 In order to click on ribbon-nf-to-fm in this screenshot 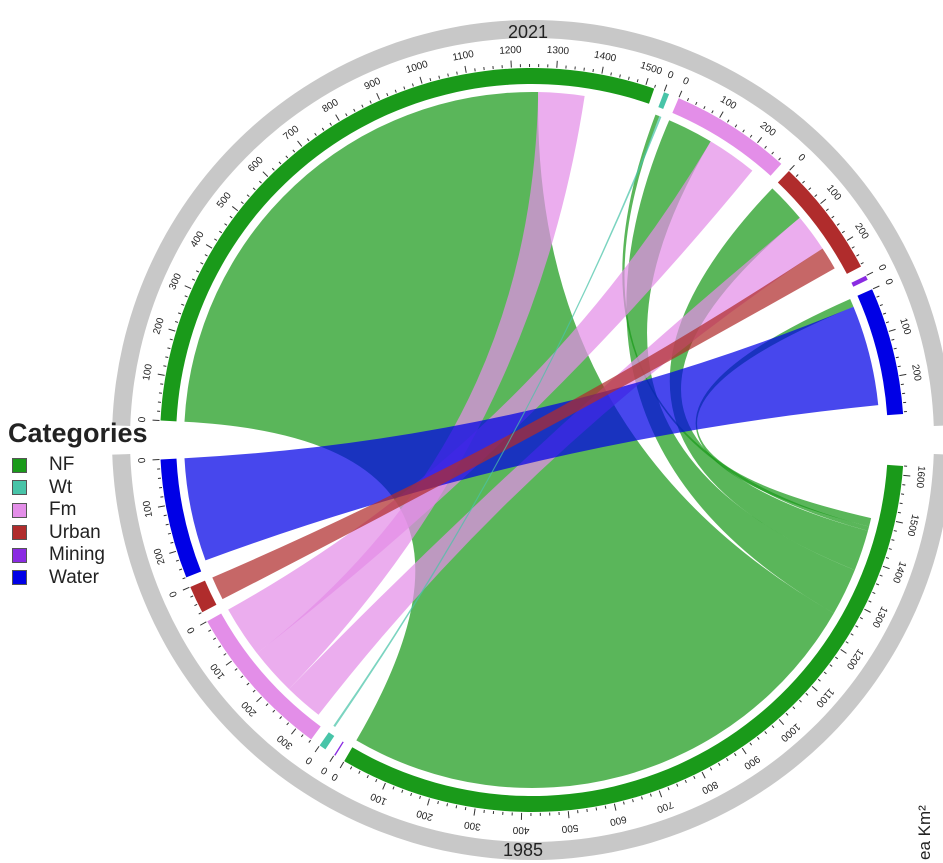, I will do `click(740, 367)`.